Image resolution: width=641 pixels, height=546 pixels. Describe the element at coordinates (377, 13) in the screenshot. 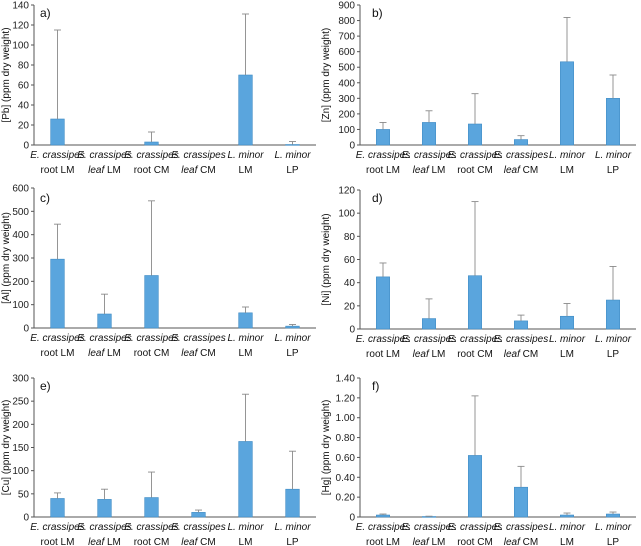

I see `panel-label: b)` at that location.